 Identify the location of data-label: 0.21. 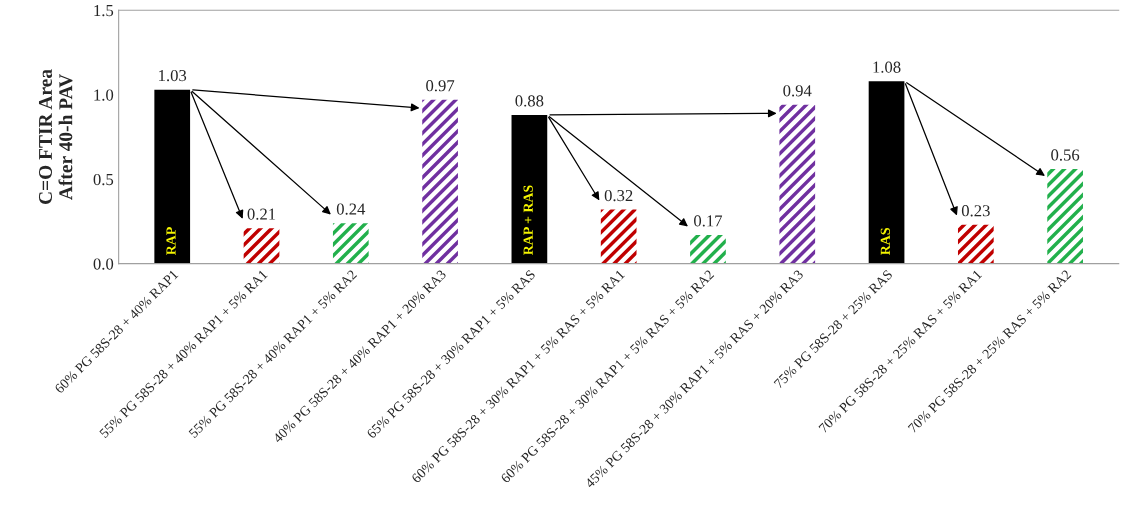
(261, 214).